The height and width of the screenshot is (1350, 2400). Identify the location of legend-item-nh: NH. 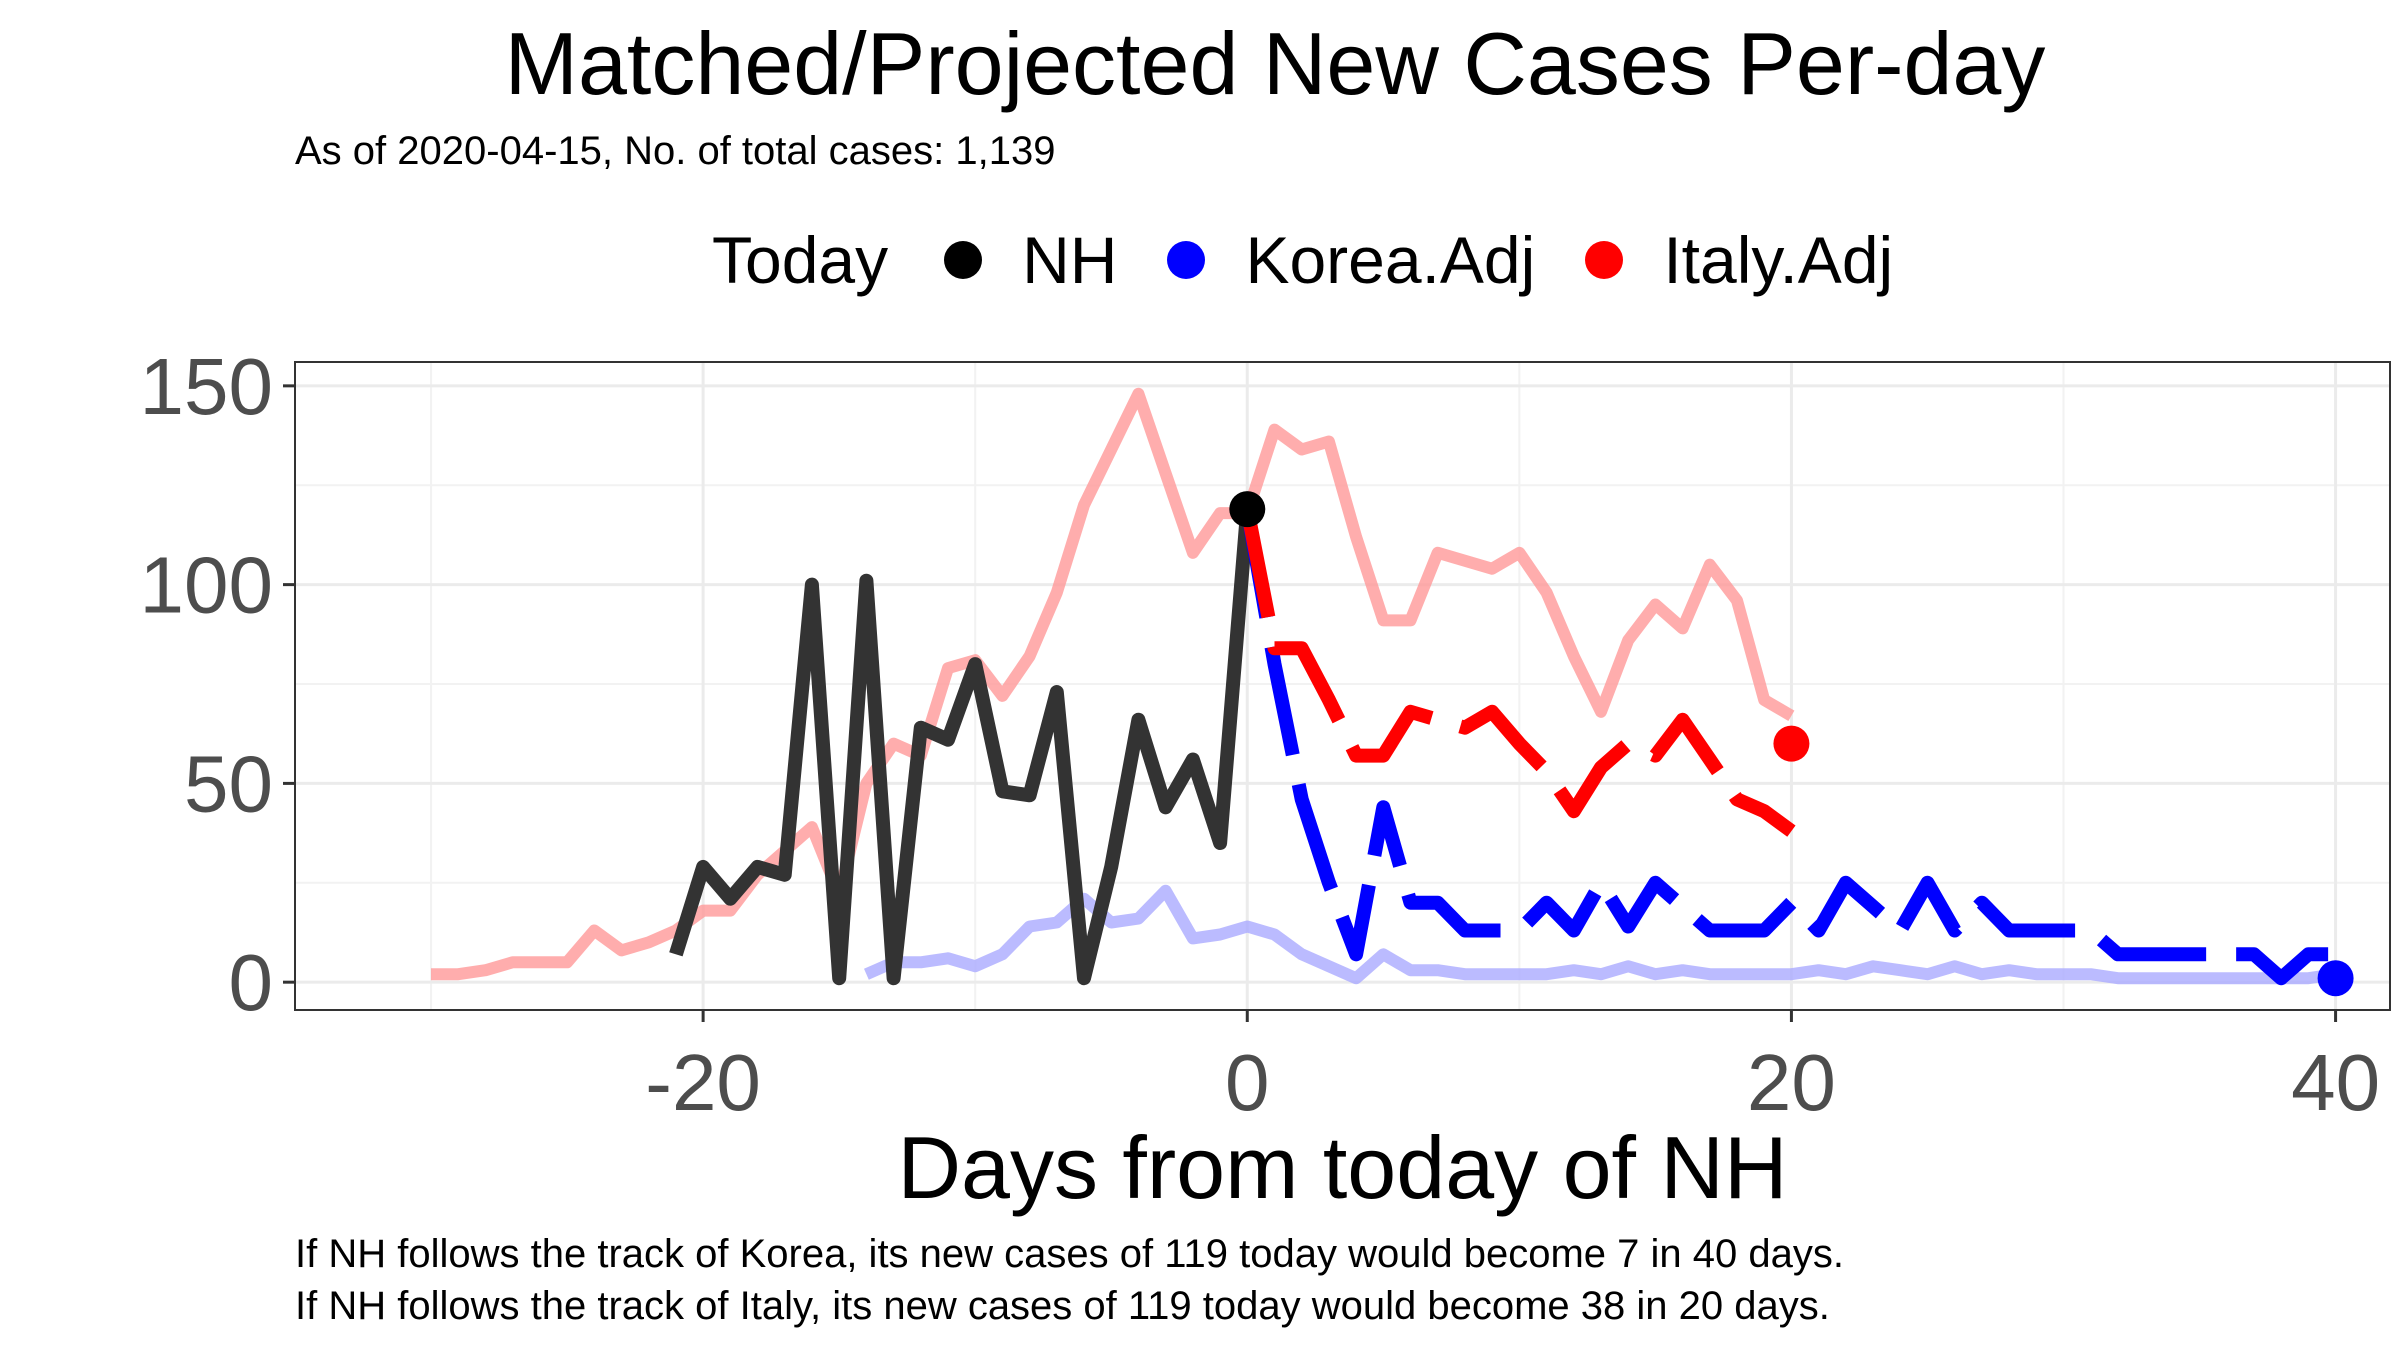
(1030, 260).